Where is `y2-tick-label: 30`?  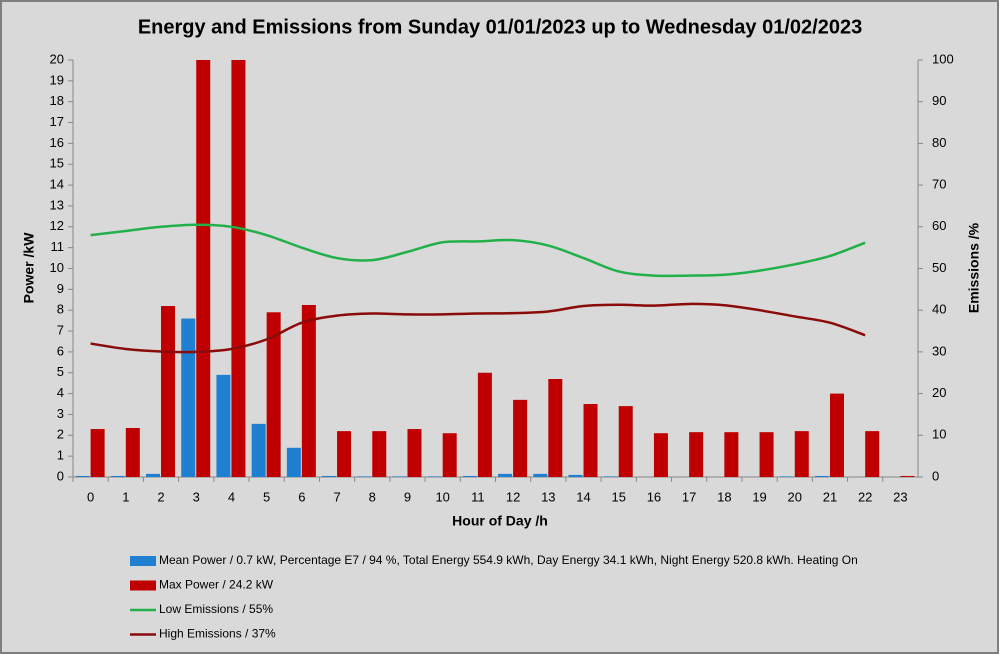 y2-tick-label: 30 is located at coordinates (939, 350).